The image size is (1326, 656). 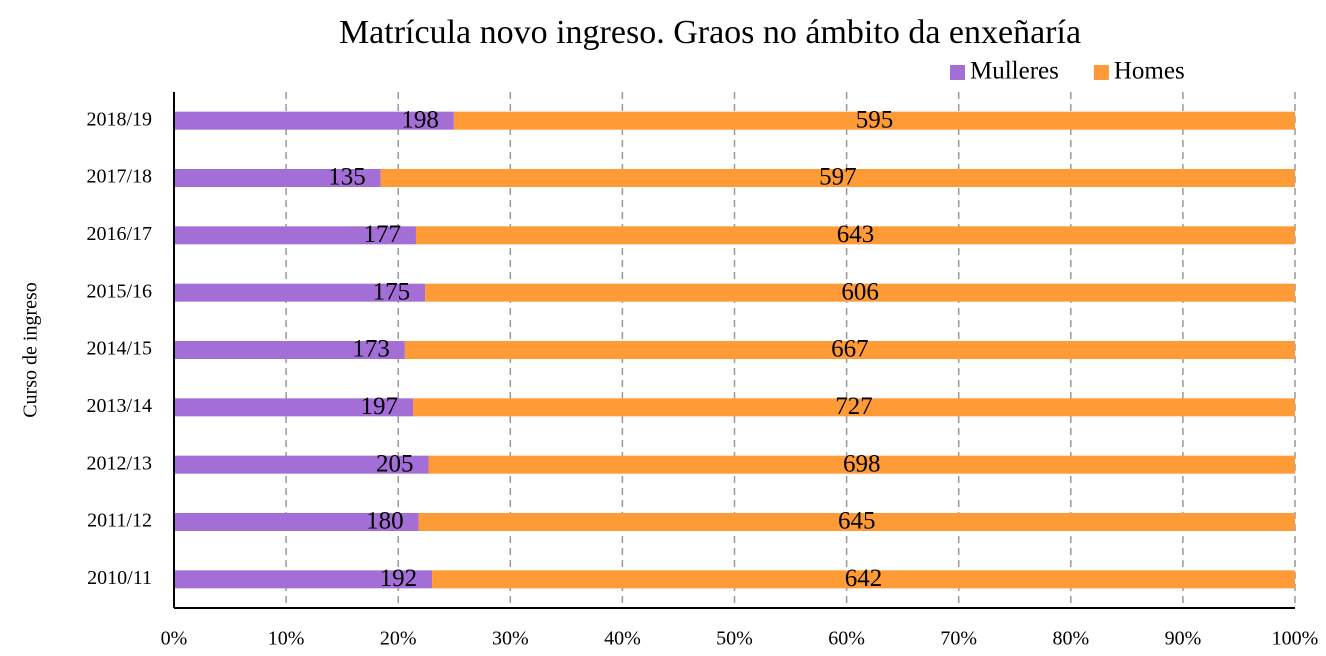 What do you see at coordinates (392, 291) in the screenshot?
I see `data-label: 175` at bounding box center [392, 291].